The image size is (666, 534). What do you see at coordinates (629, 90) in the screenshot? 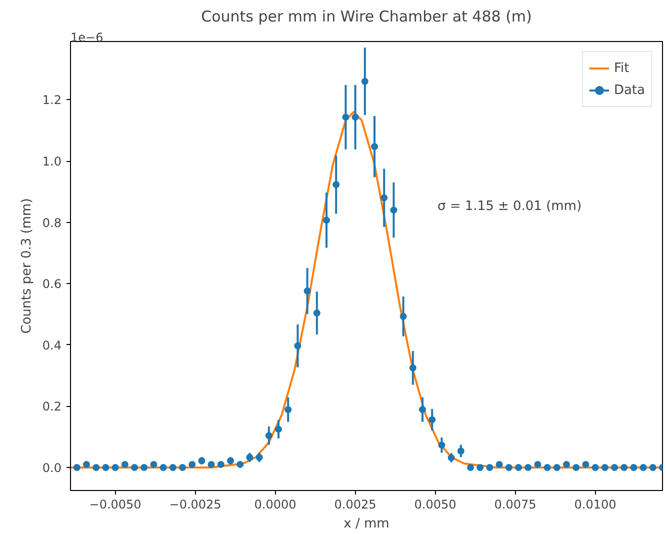
I see `legend-label: Data` at bounding box center [629, 90].